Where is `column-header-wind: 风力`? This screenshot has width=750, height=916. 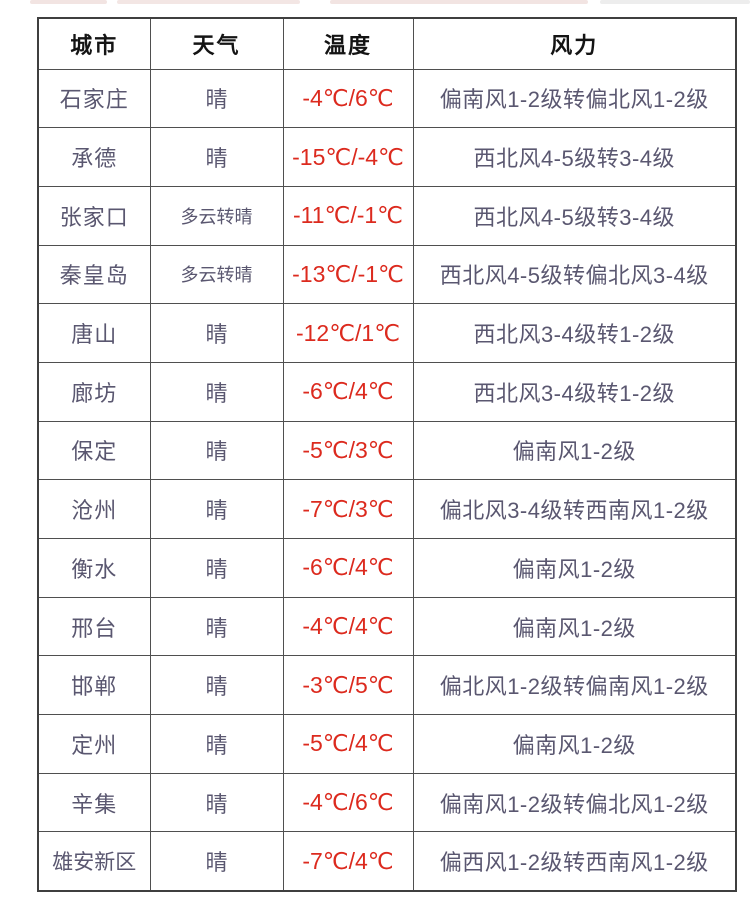
column-header-wind: 风力 is located at coordinates (574, 43).